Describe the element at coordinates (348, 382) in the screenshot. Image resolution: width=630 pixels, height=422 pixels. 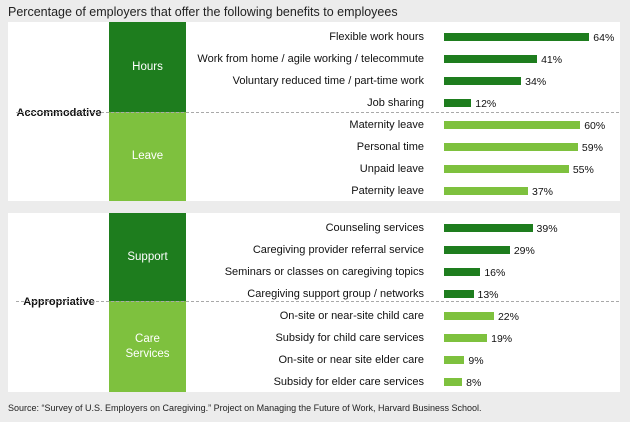
I see `bar-label: Subsidy for elder care services` at that location.